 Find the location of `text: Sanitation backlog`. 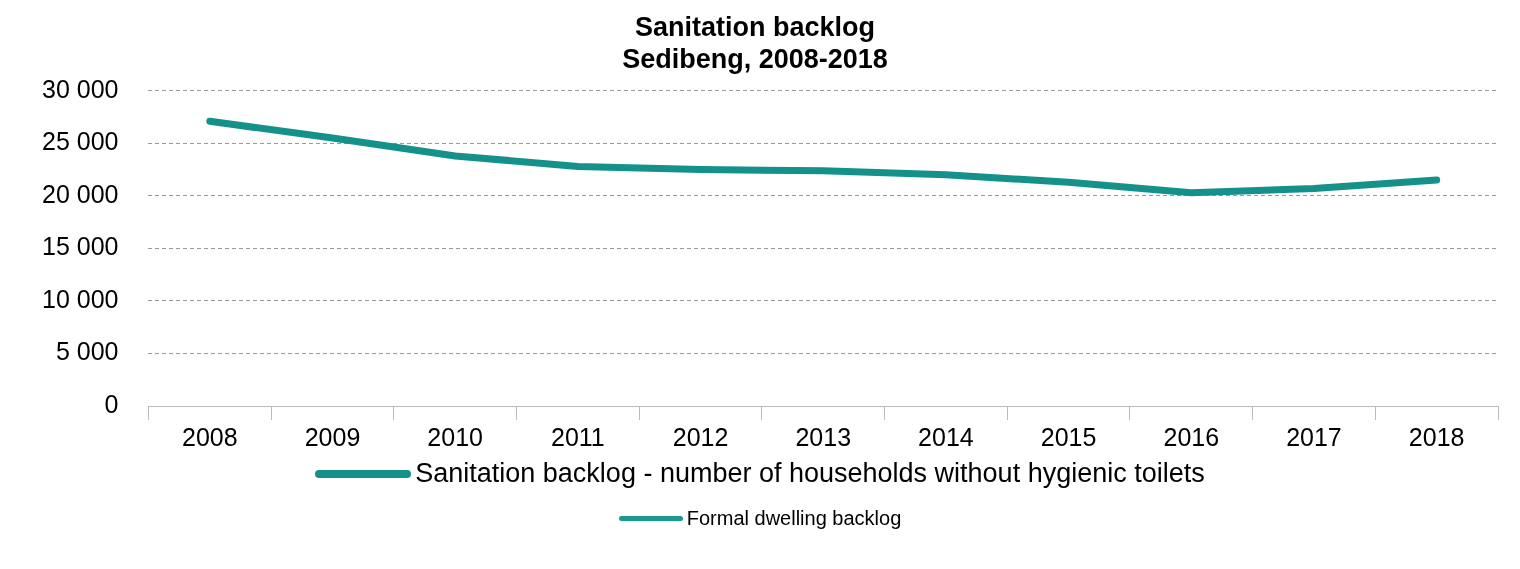

text: Sanitation backlog is located at coordinates (755, 26).